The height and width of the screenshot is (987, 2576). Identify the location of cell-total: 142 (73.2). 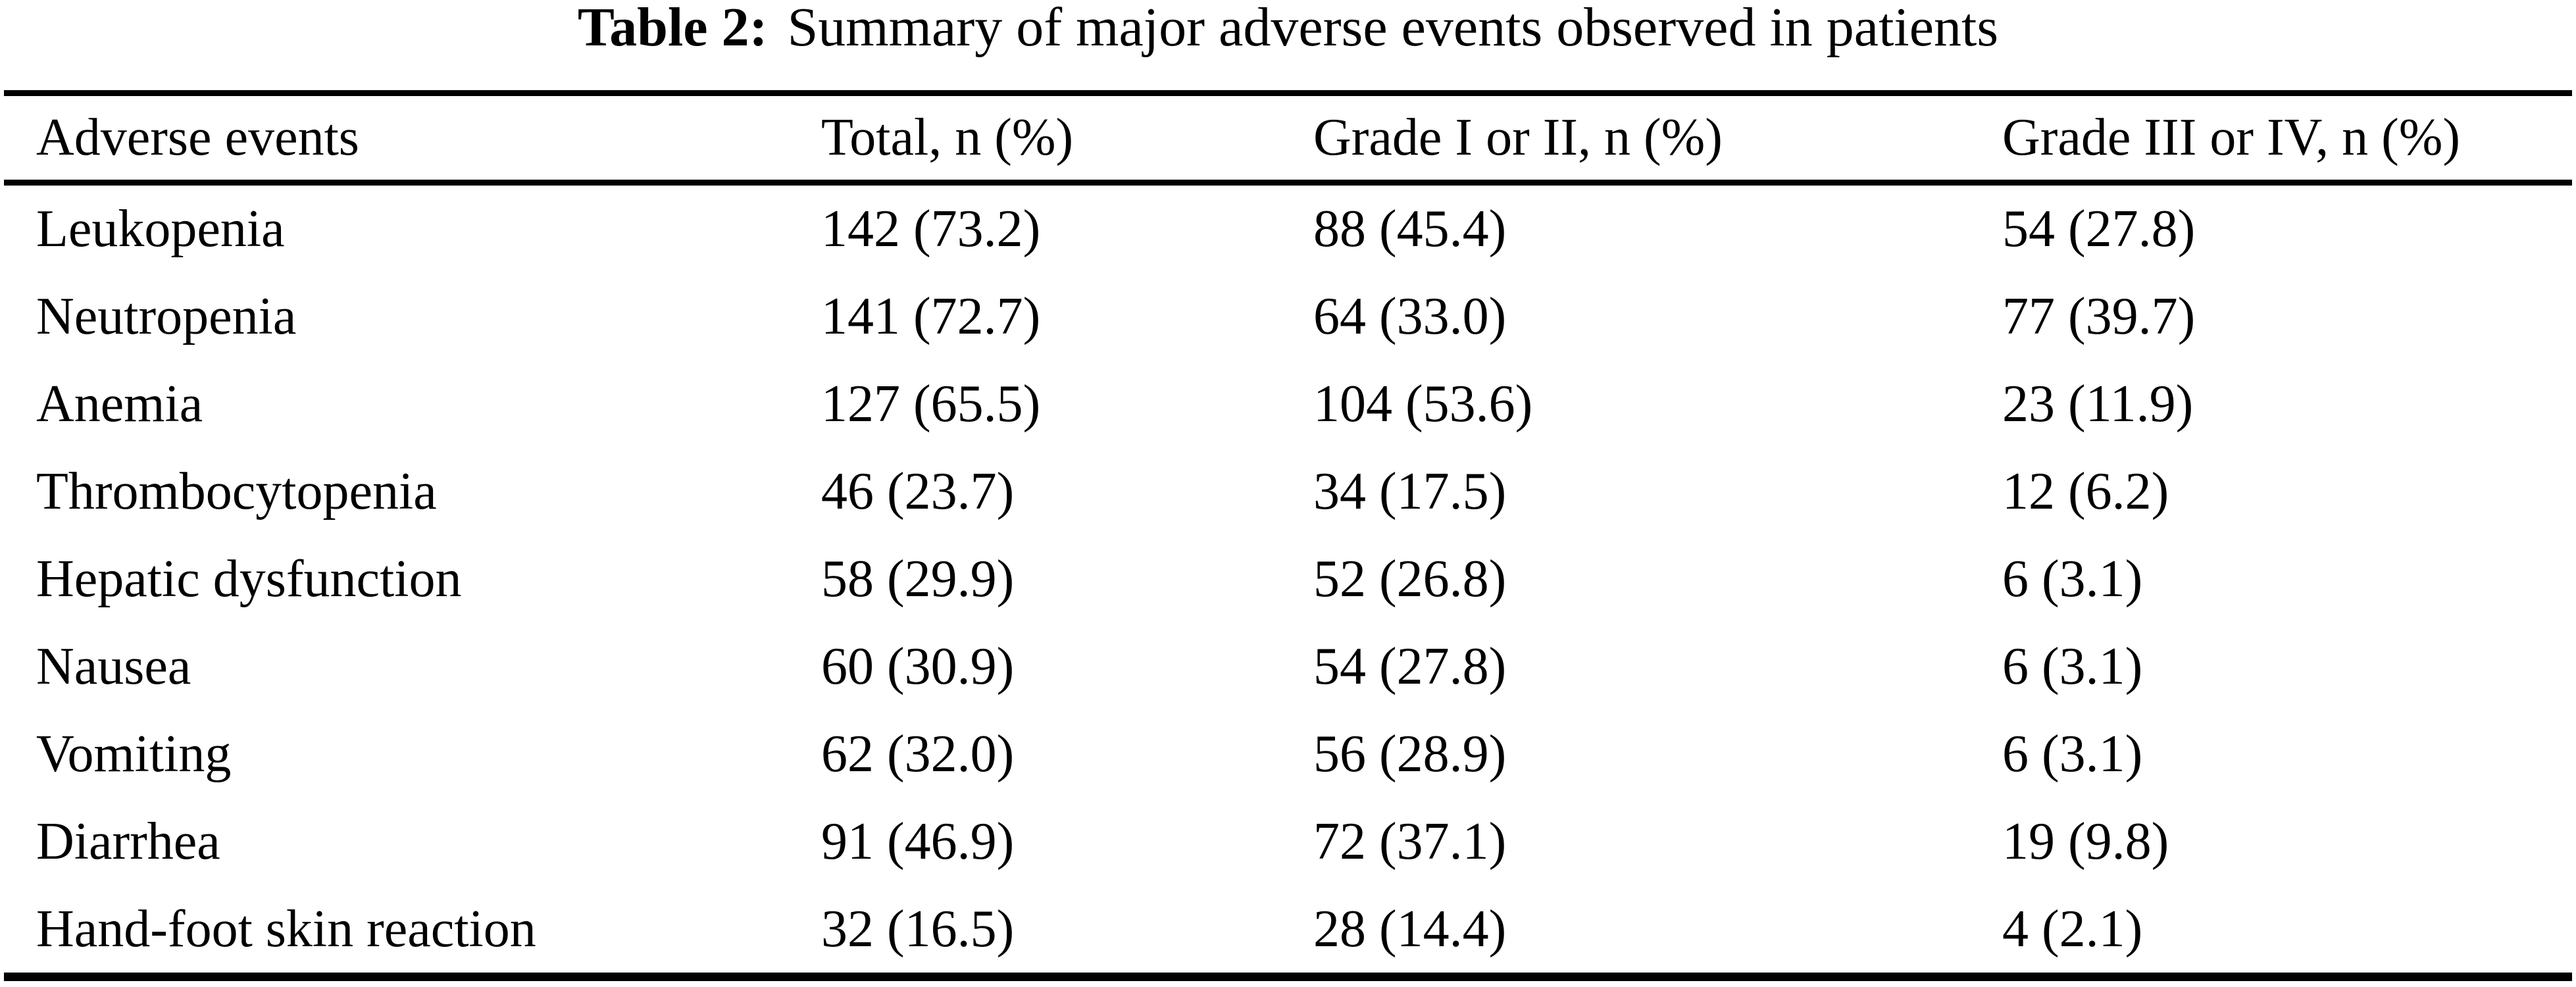
(931, 229).